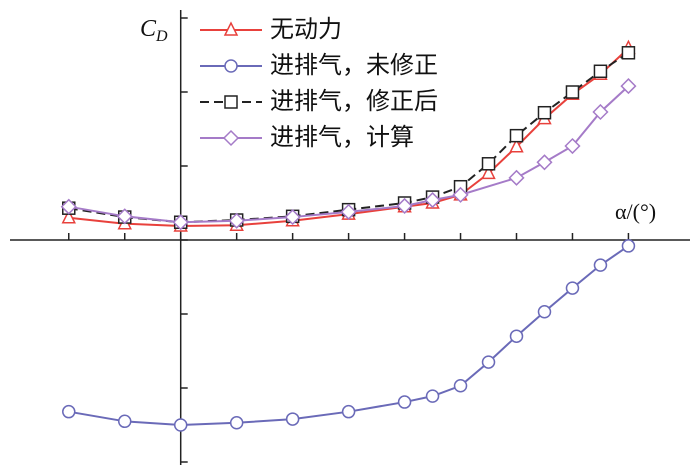 Image resolution: width=700 pixels, height=470 pixels. Describe the element at coordinates (354, 101) in the screenshot. I see `legend-label: 进排气，修正后` at that location.